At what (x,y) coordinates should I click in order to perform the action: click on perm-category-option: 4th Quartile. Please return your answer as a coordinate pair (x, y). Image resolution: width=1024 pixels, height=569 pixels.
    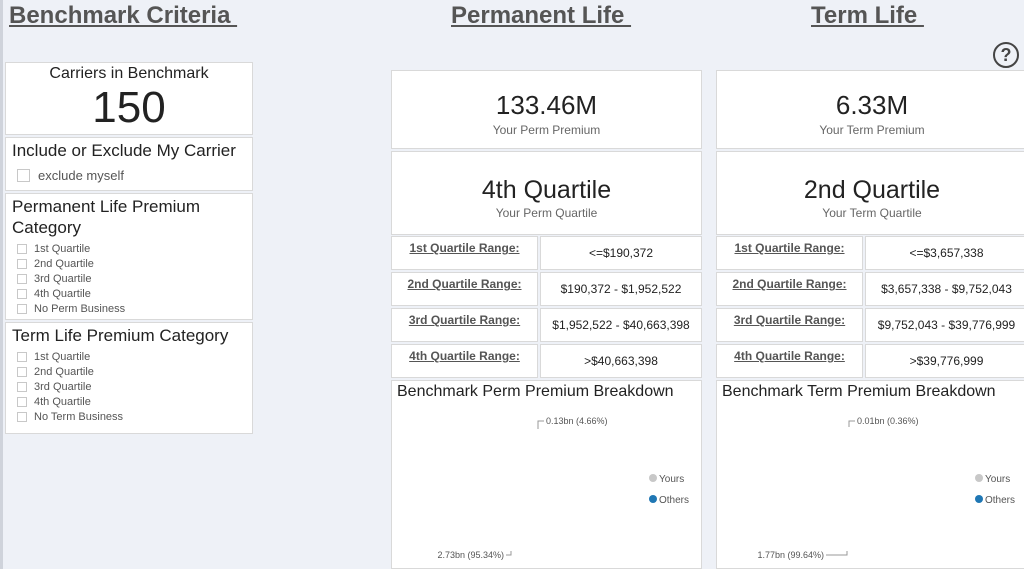
    Looking at the image, I should click on (129, 293).